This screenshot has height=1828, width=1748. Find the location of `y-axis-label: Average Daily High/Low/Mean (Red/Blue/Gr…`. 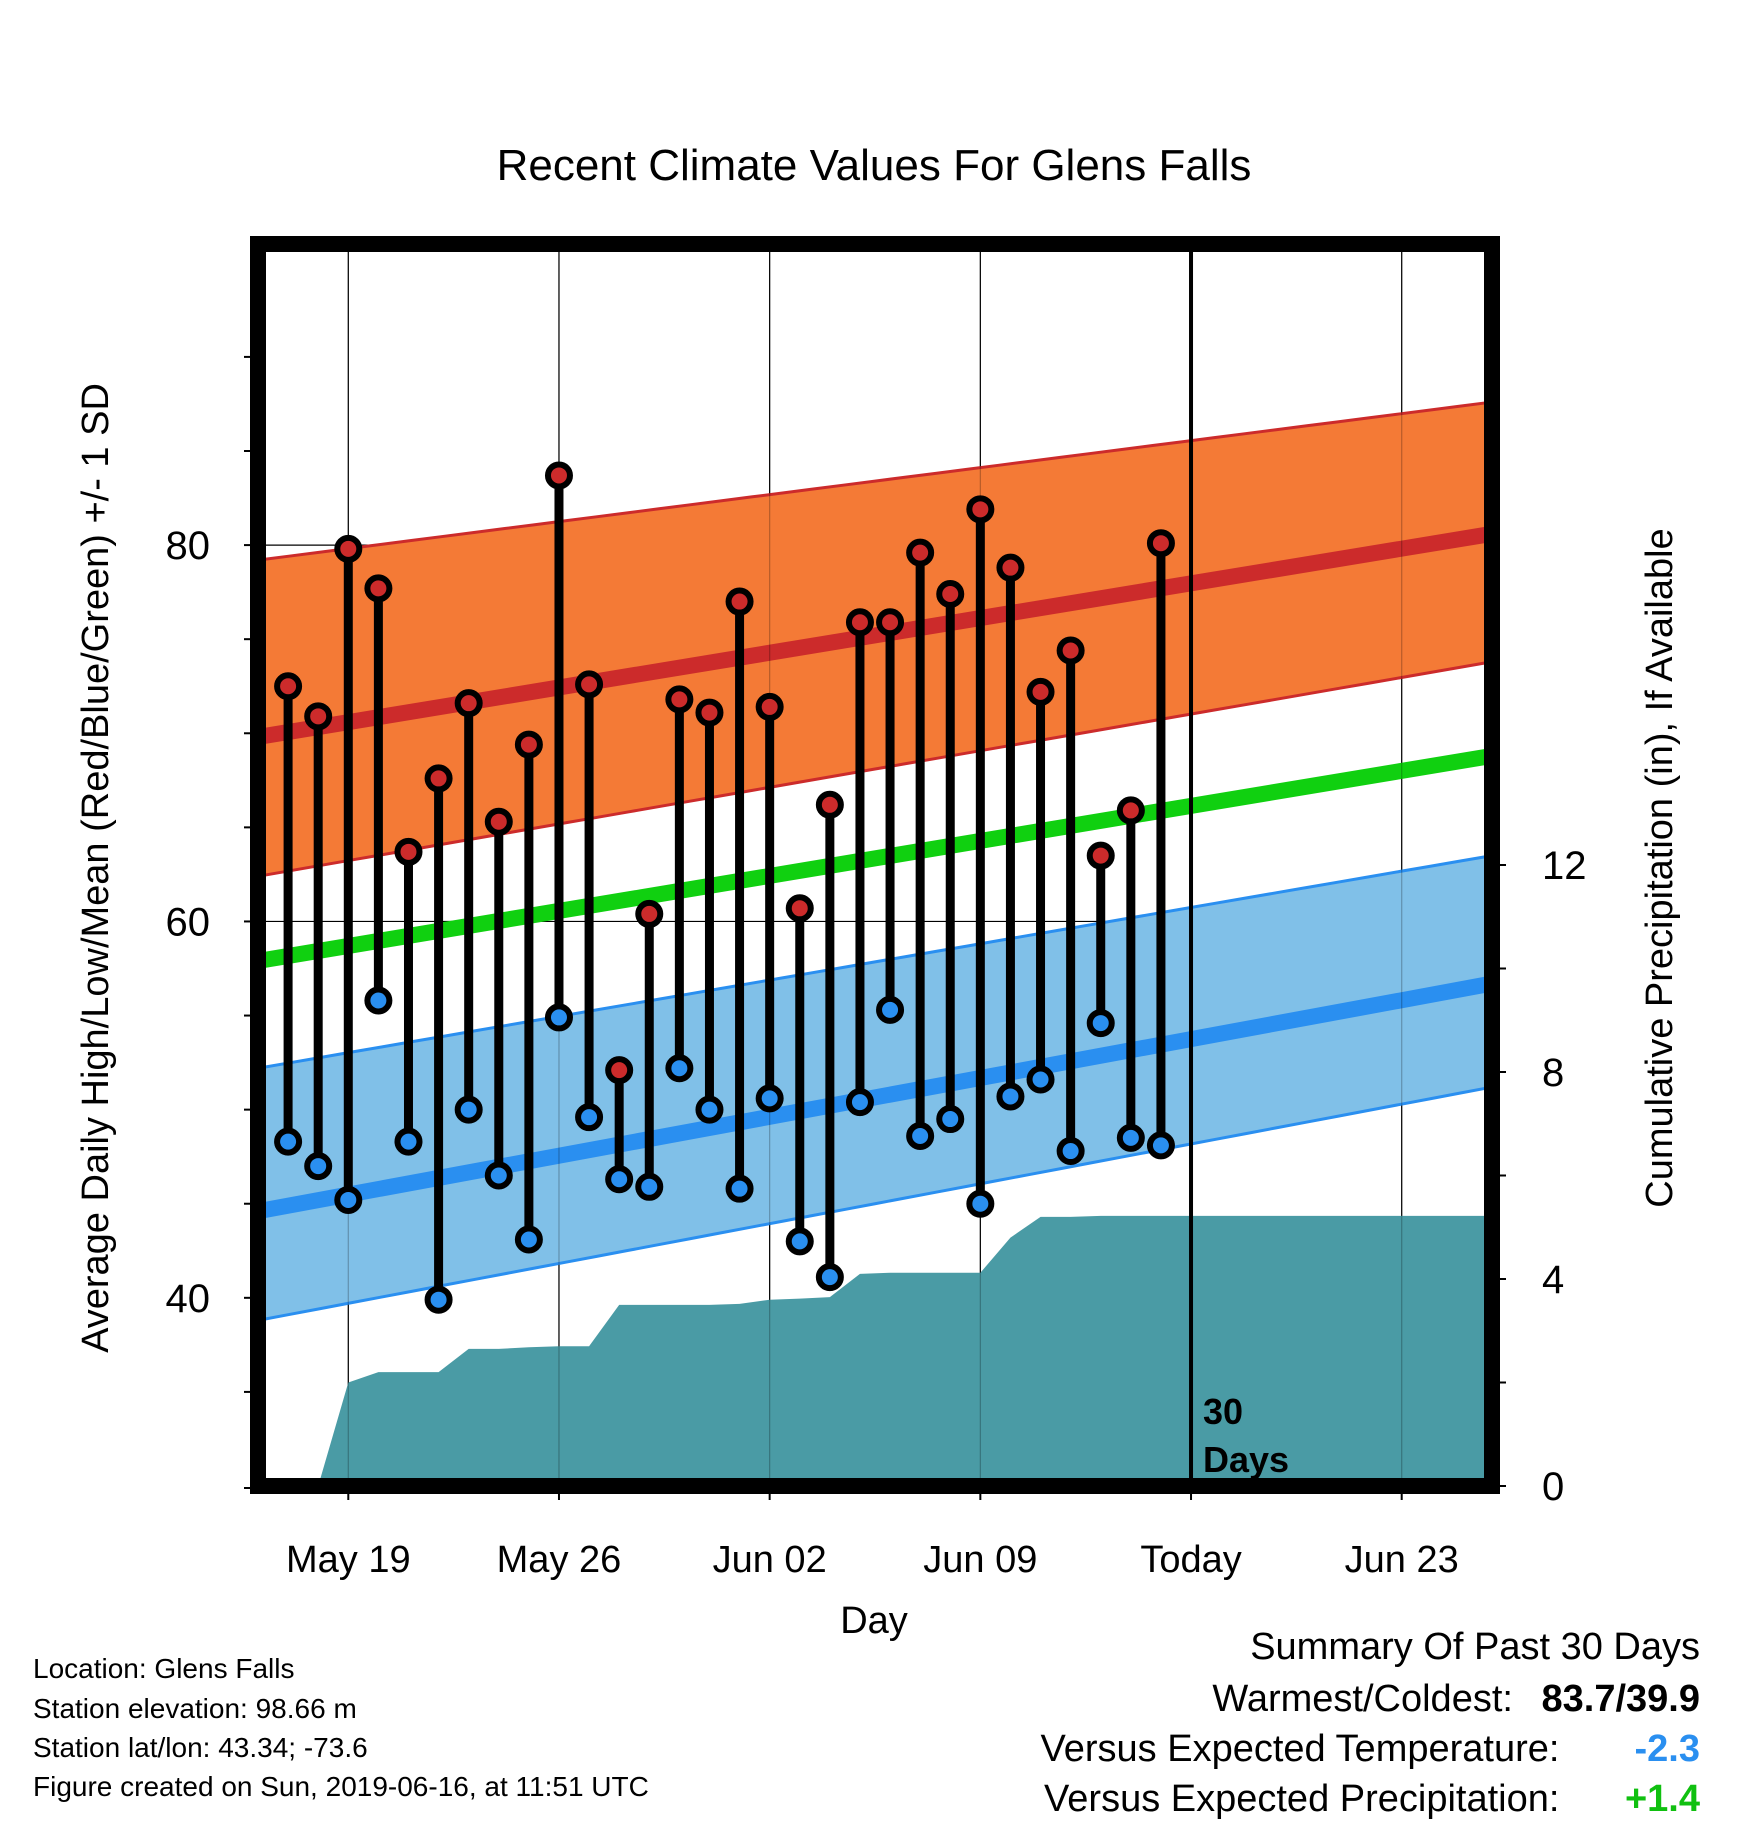

y-axis-label: Average Daily High/Low/Mean (Red/Blue/Gr… is located at coordinates (96, 868).